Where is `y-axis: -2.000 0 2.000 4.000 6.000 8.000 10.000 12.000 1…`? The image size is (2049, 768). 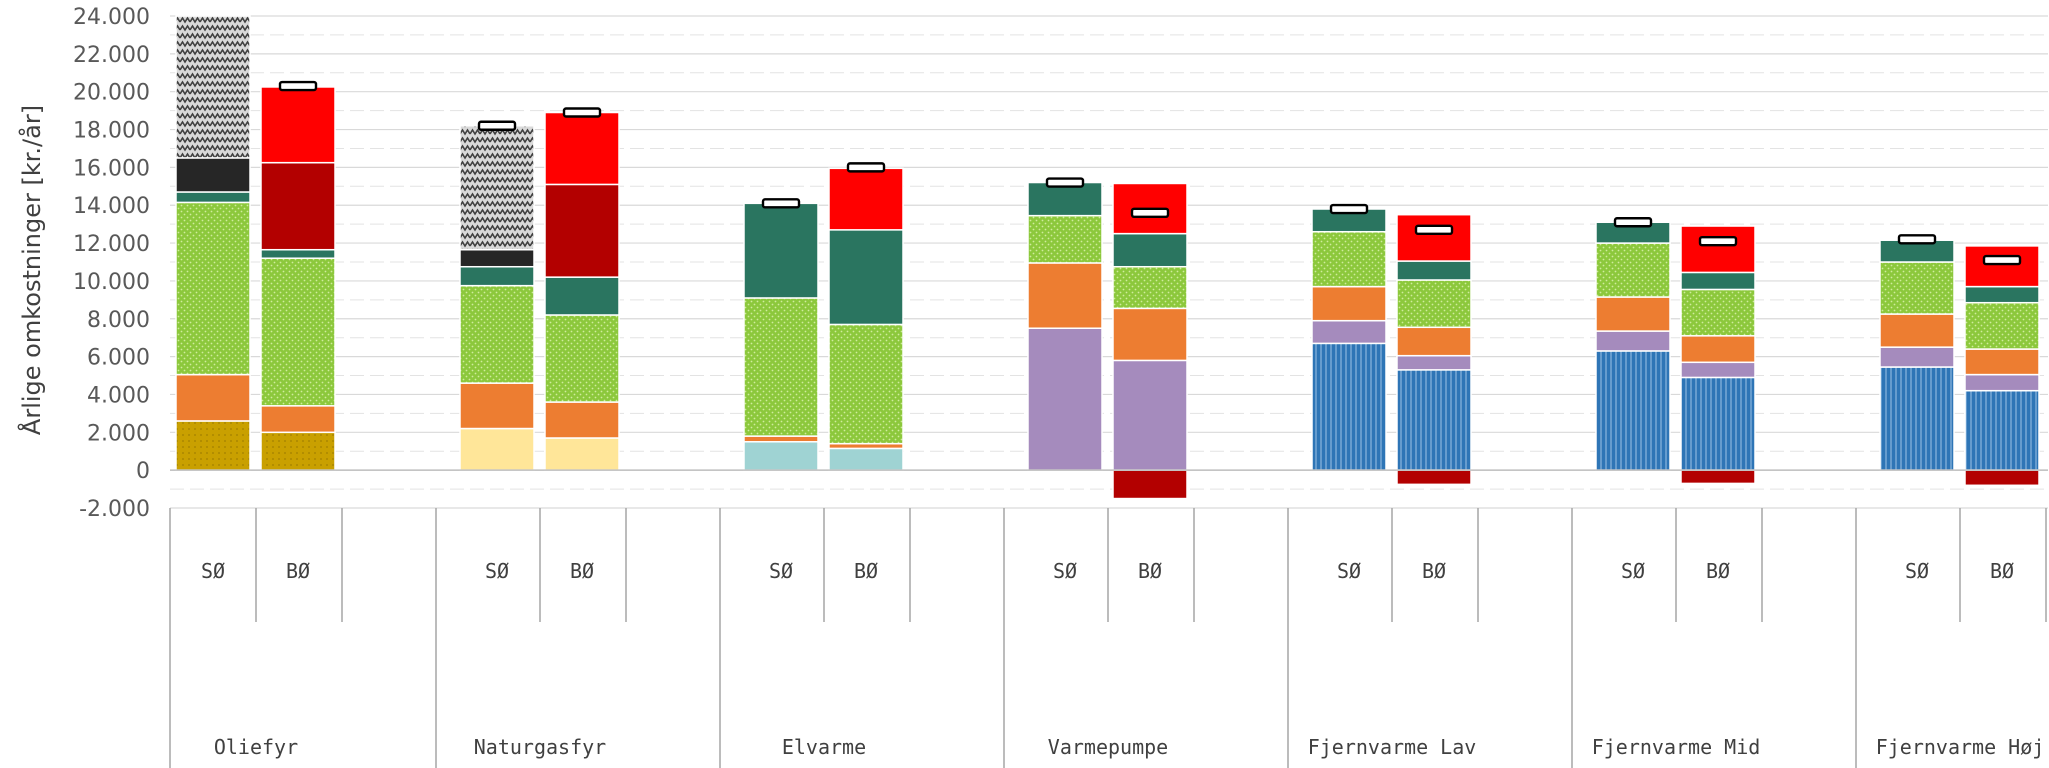 y-axis: -2.000 0 2.000 4.000 6.000 8.000 10.000 12.000 1… is located at coordinates (111, 263).